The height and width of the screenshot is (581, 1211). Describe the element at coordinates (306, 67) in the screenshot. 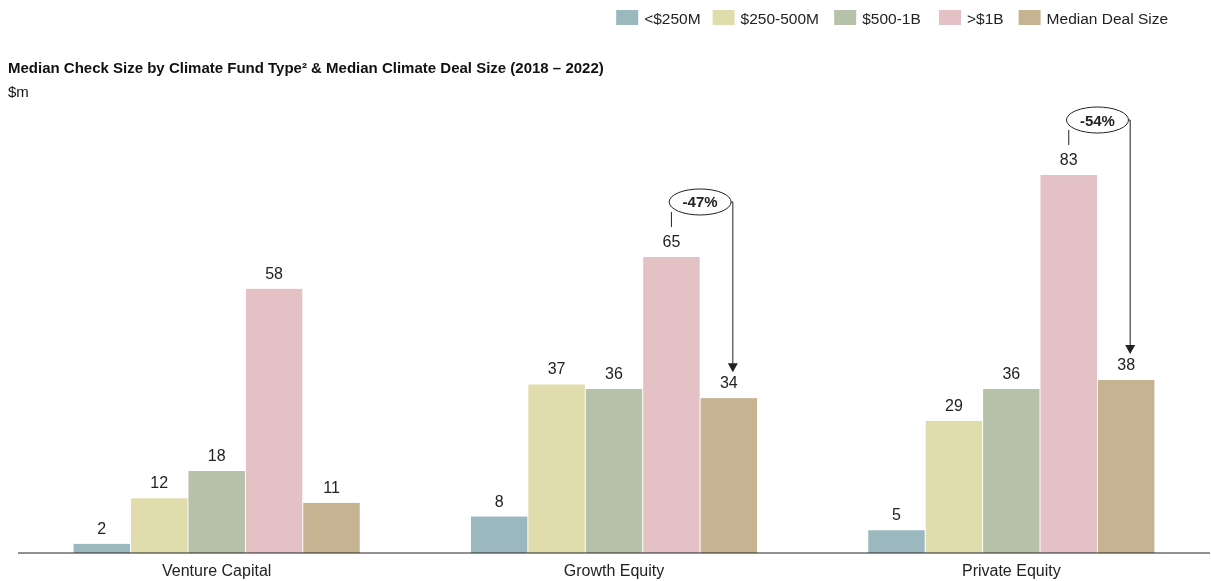

I see `chart-title: Median Check Size by Climate Fund Type² & Median Climate Deal Size (2018 – 2022)` at that location.